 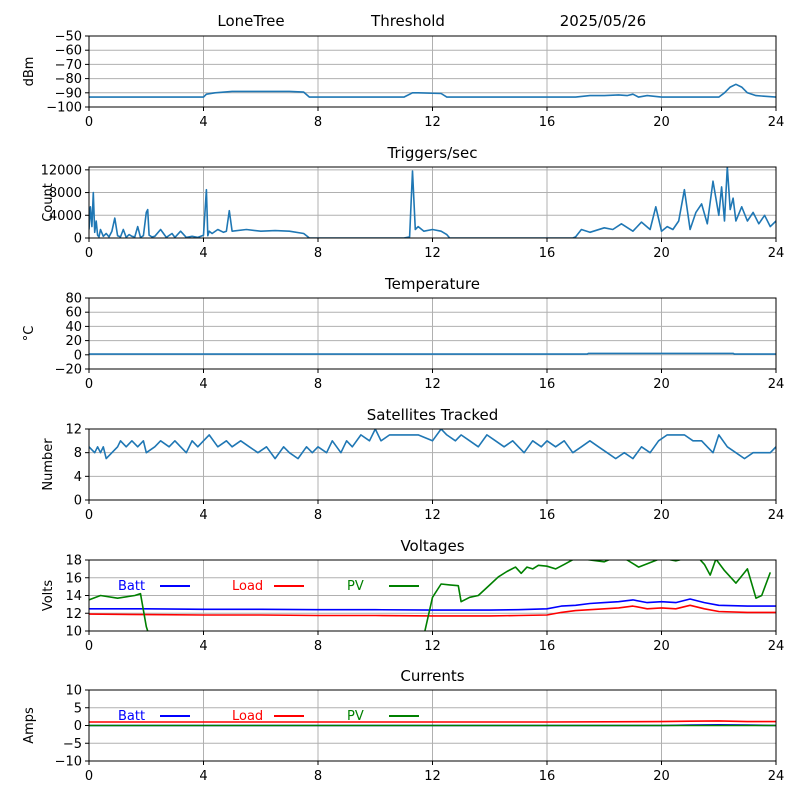 What do you see at coordinates (61, 170) in the screenshot?
I see `y-tick-label: 12000` at bounding box center [61, 170].